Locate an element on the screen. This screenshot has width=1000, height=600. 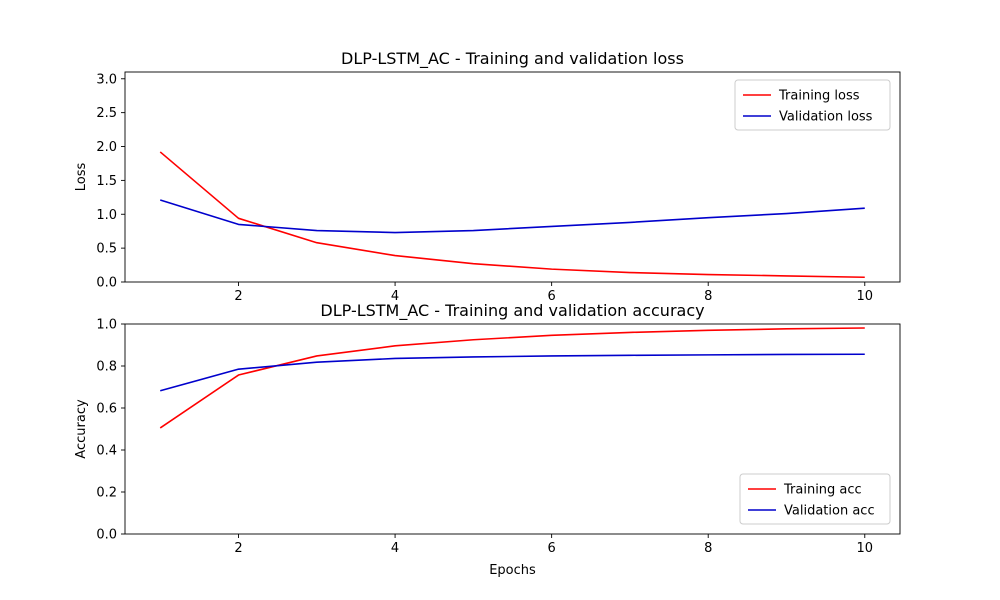
y-tick-label: 0.6 is located at coordinates (106, 409).